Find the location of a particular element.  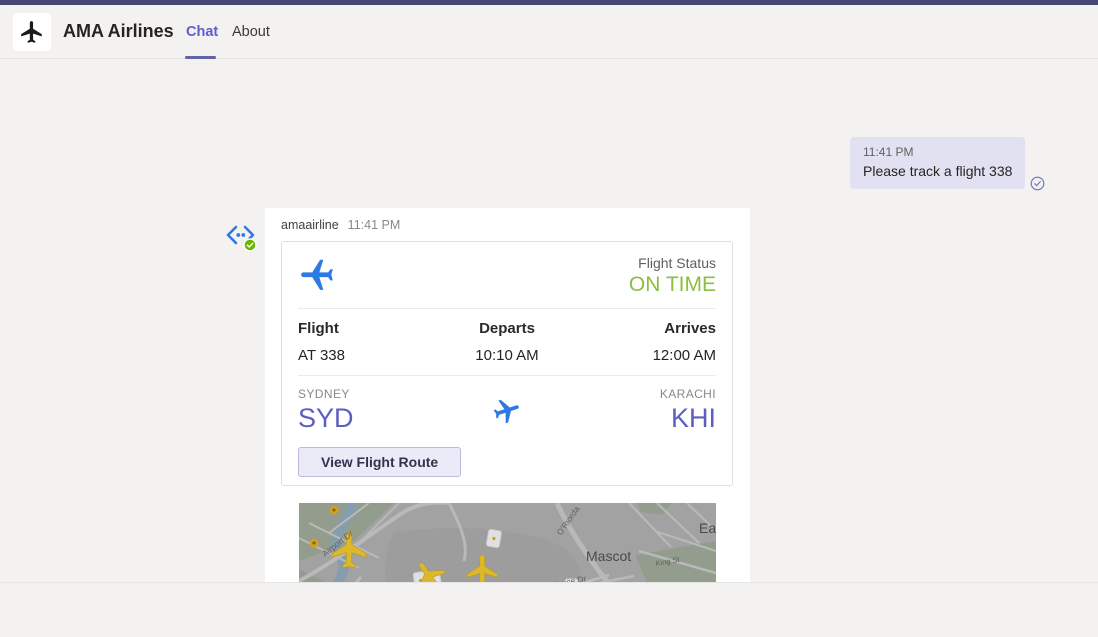

verified-badge-icon is located at coordinates (250, 245).